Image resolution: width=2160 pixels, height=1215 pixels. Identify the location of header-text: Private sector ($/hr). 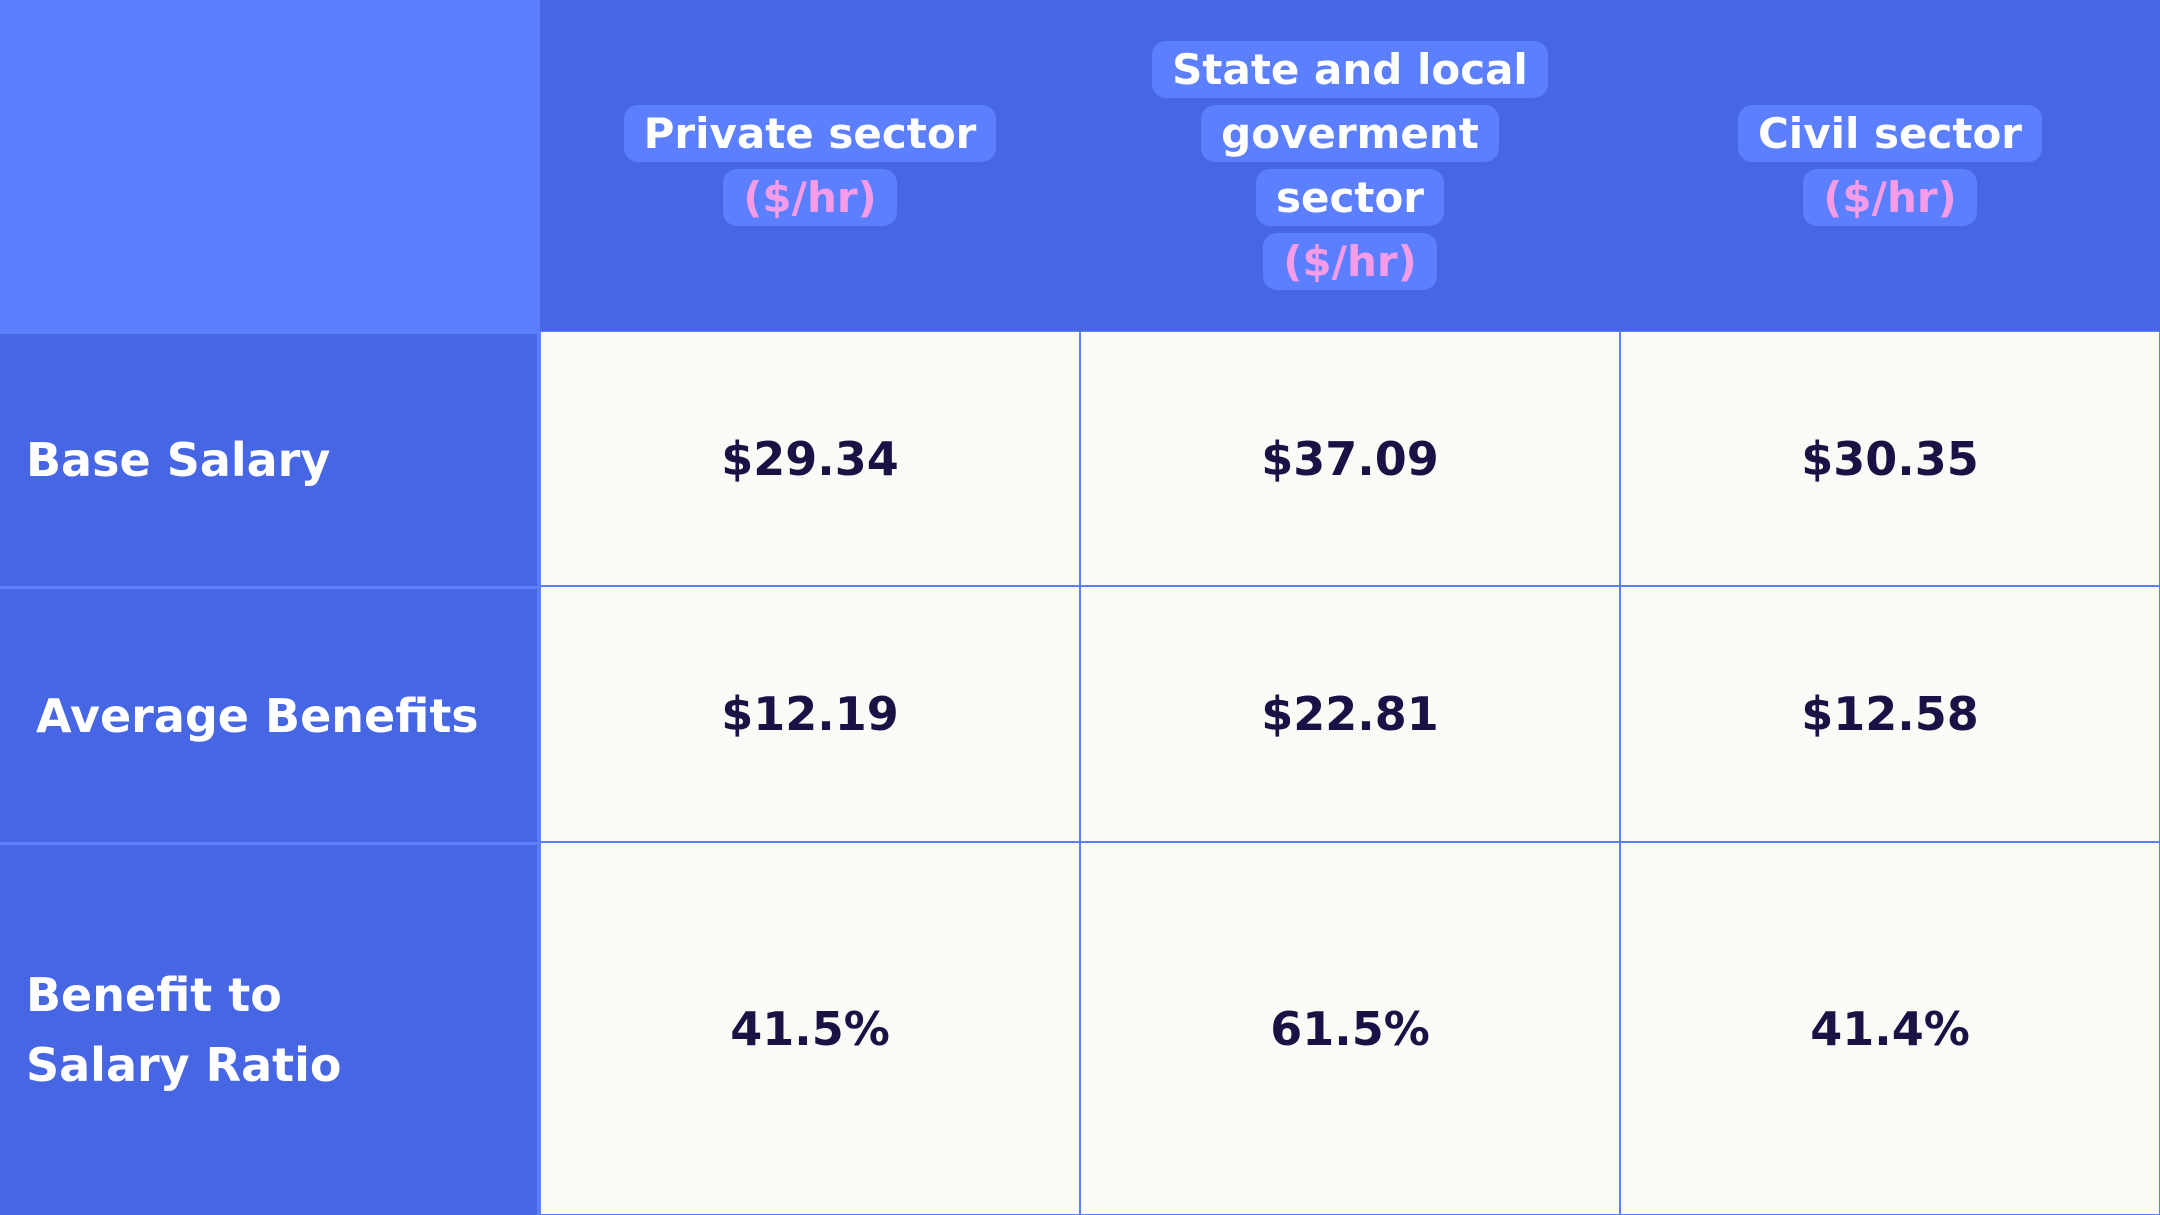
(810, 166).